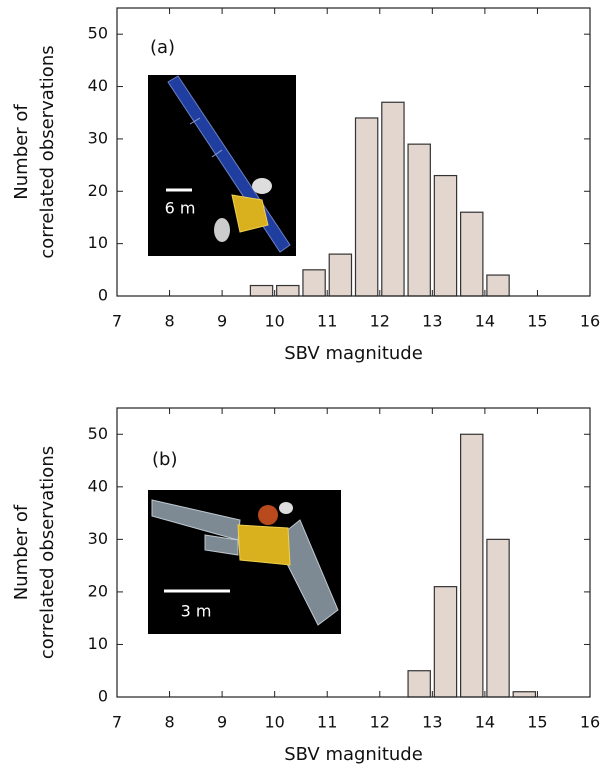 The width and height of the screenshot is (603, 769). I want to click on panel-label: (b), so click(164, 459).